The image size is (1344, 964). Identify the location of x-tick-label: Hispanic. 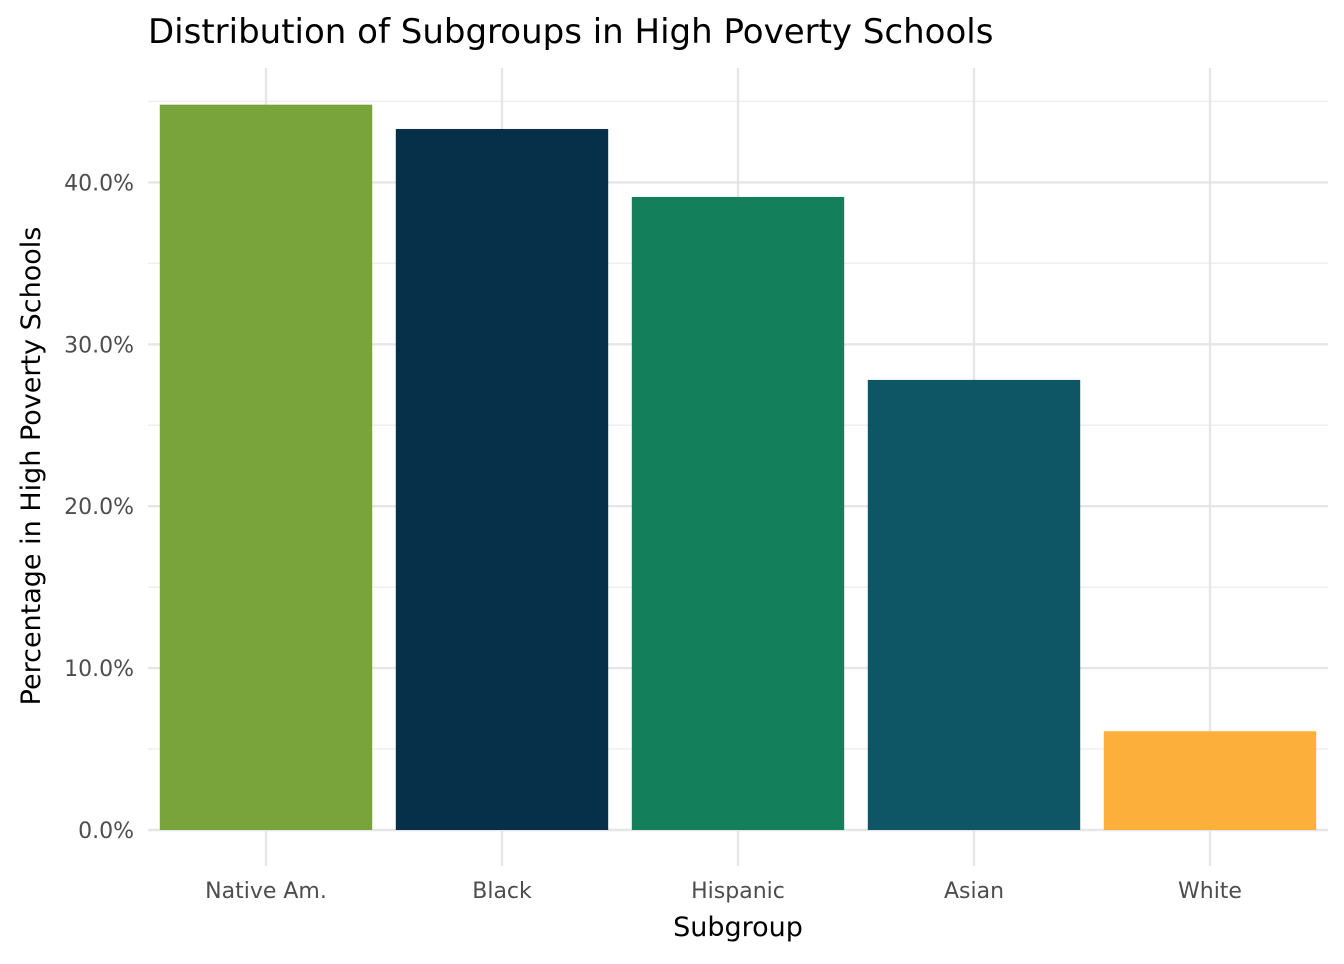
(738, 891).